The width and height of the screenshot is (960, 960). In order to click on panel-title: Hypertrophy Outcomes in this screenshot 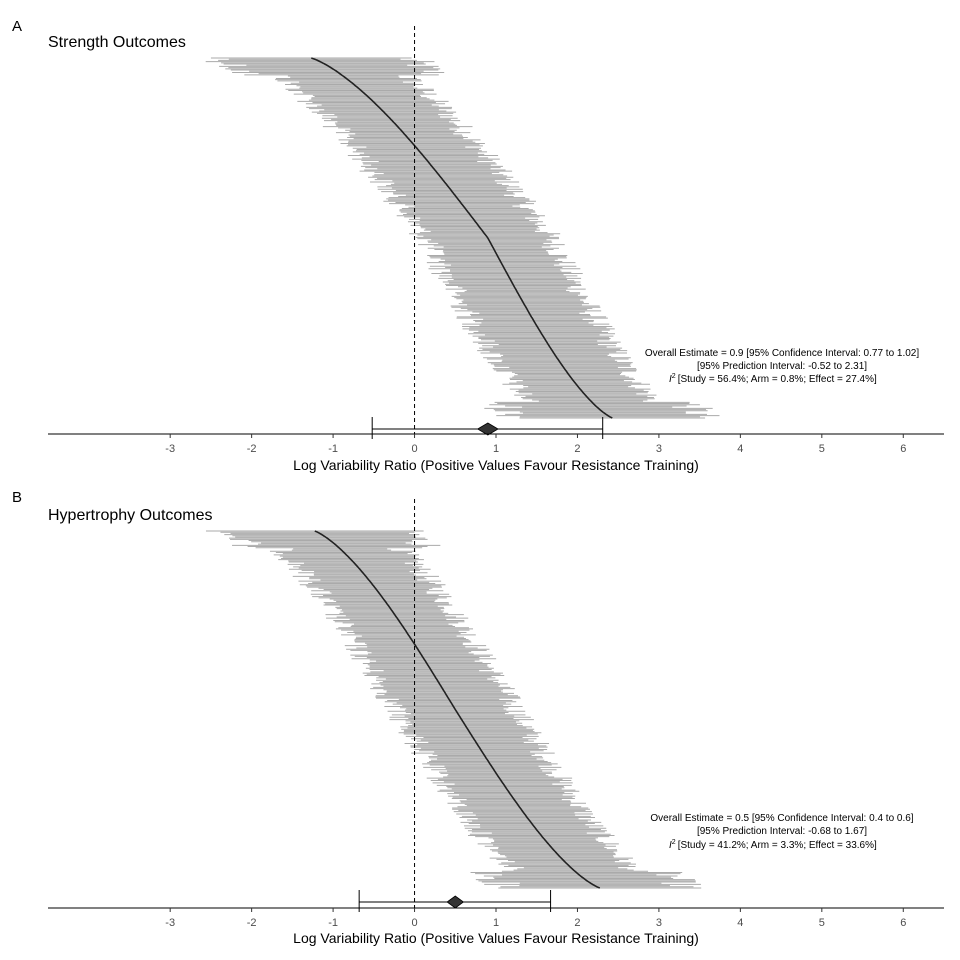, I will do `click(130, 515)`.